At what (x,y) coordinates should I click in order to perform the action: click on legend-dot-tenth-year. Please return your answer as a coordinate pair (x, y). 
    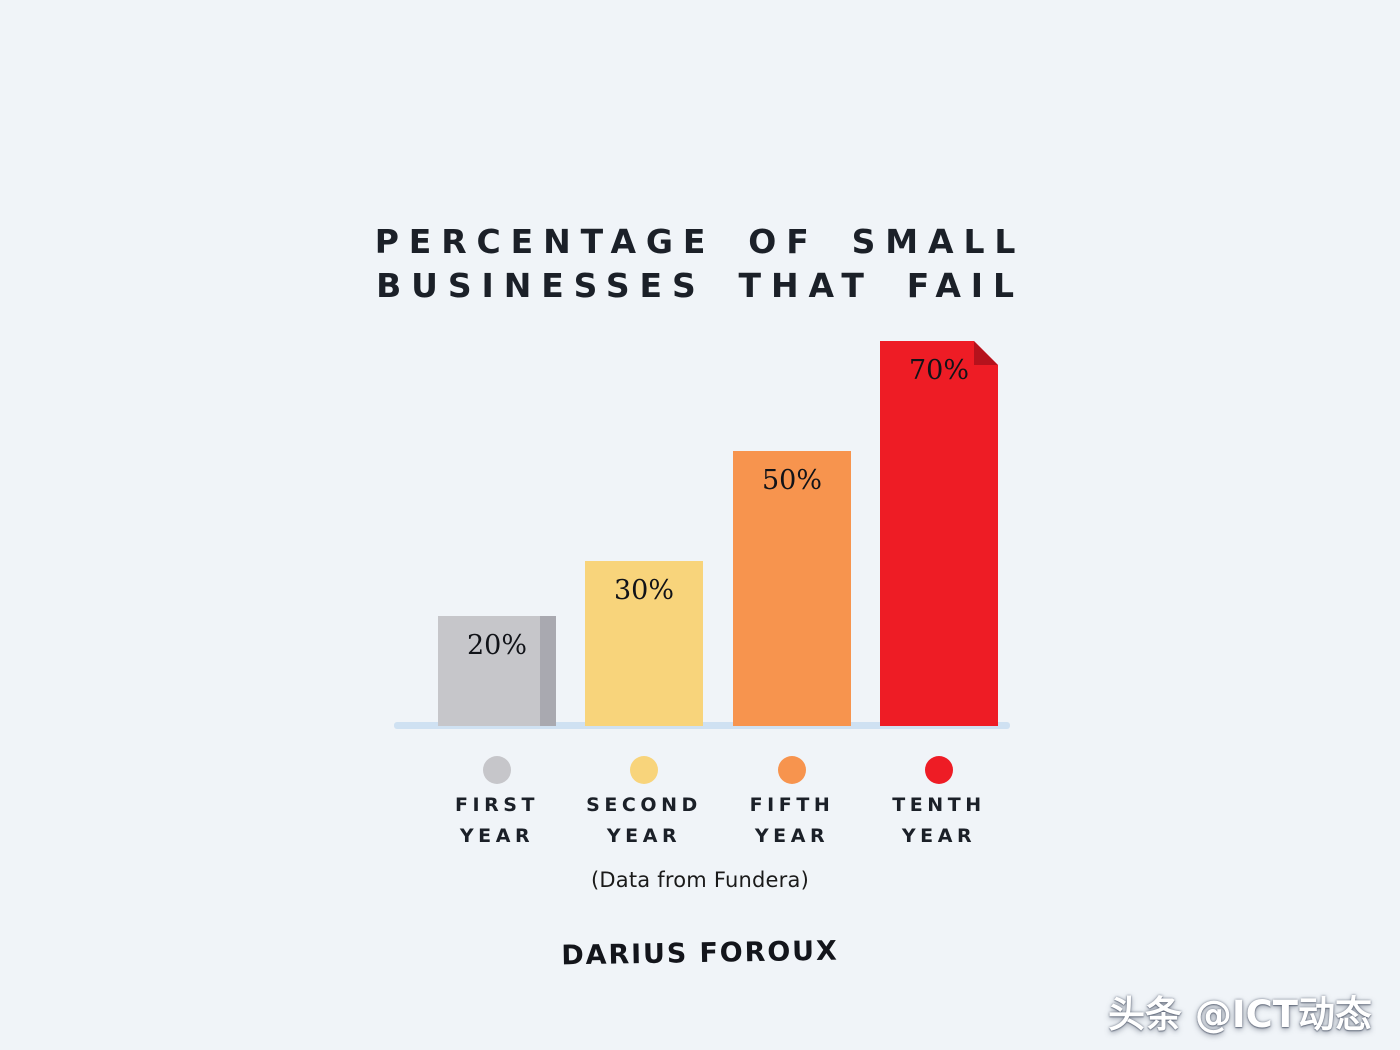
    Looking at the image, I should click on (939, 770).